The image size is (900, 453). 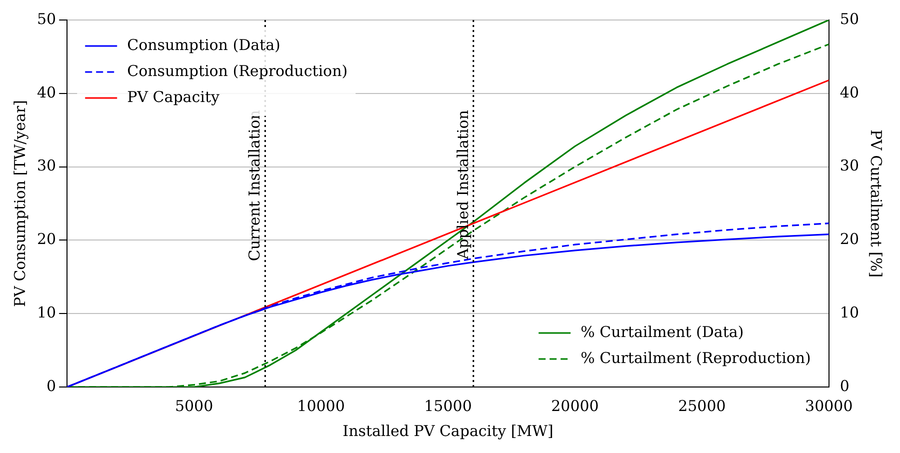 What do you see at coordinates (850, 92) in the screenshot?
I see `y2-tick-label: 40` at bounding box center [850, 92].